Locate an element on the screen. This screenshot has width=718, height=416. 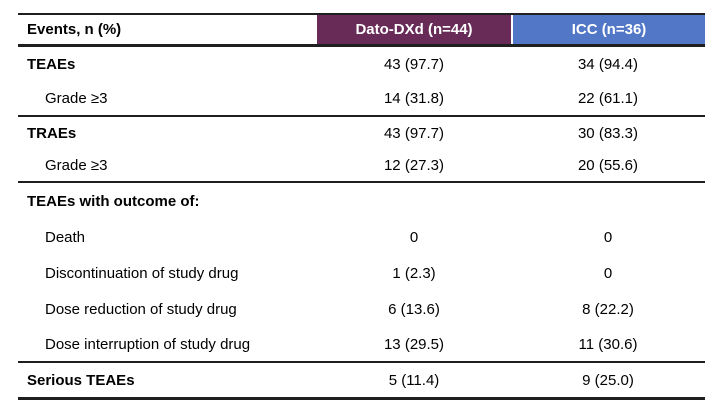
table-row-teaes: TEAEs 43 (97.7) 34 (94.4) is located at coordinates (361, 64).